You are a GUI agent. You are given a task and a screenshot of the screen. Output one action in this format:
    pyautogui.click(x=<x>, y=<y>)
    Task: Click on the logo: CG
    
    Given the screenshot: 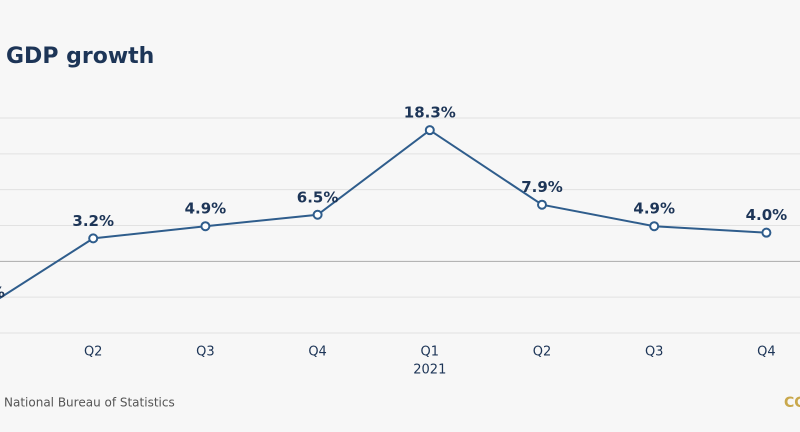 What is the action you would take?
    pyautogui.click(x=792, y=403)
    